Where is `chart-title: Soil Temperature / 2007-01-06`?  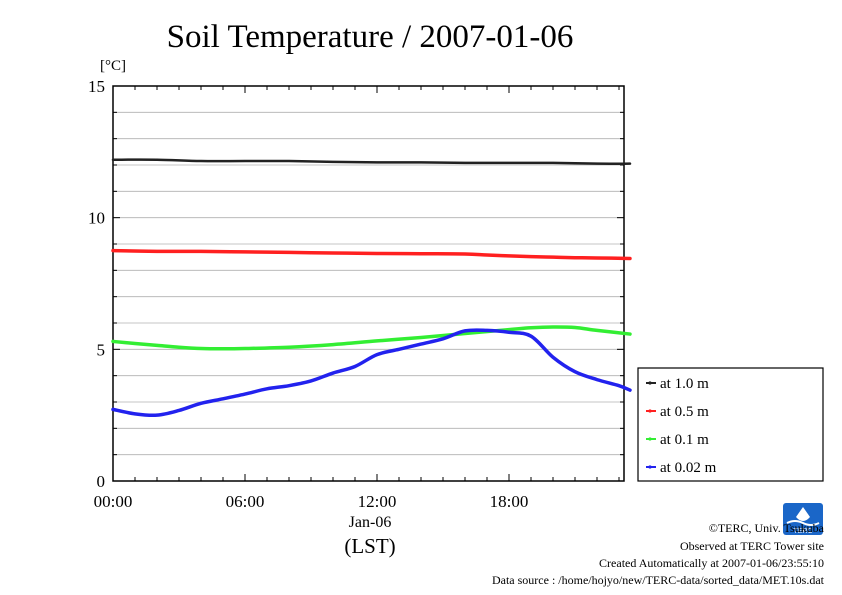
chart-title: Soil Temperature / 2007-01-06 is located at coordinates (370, 37).